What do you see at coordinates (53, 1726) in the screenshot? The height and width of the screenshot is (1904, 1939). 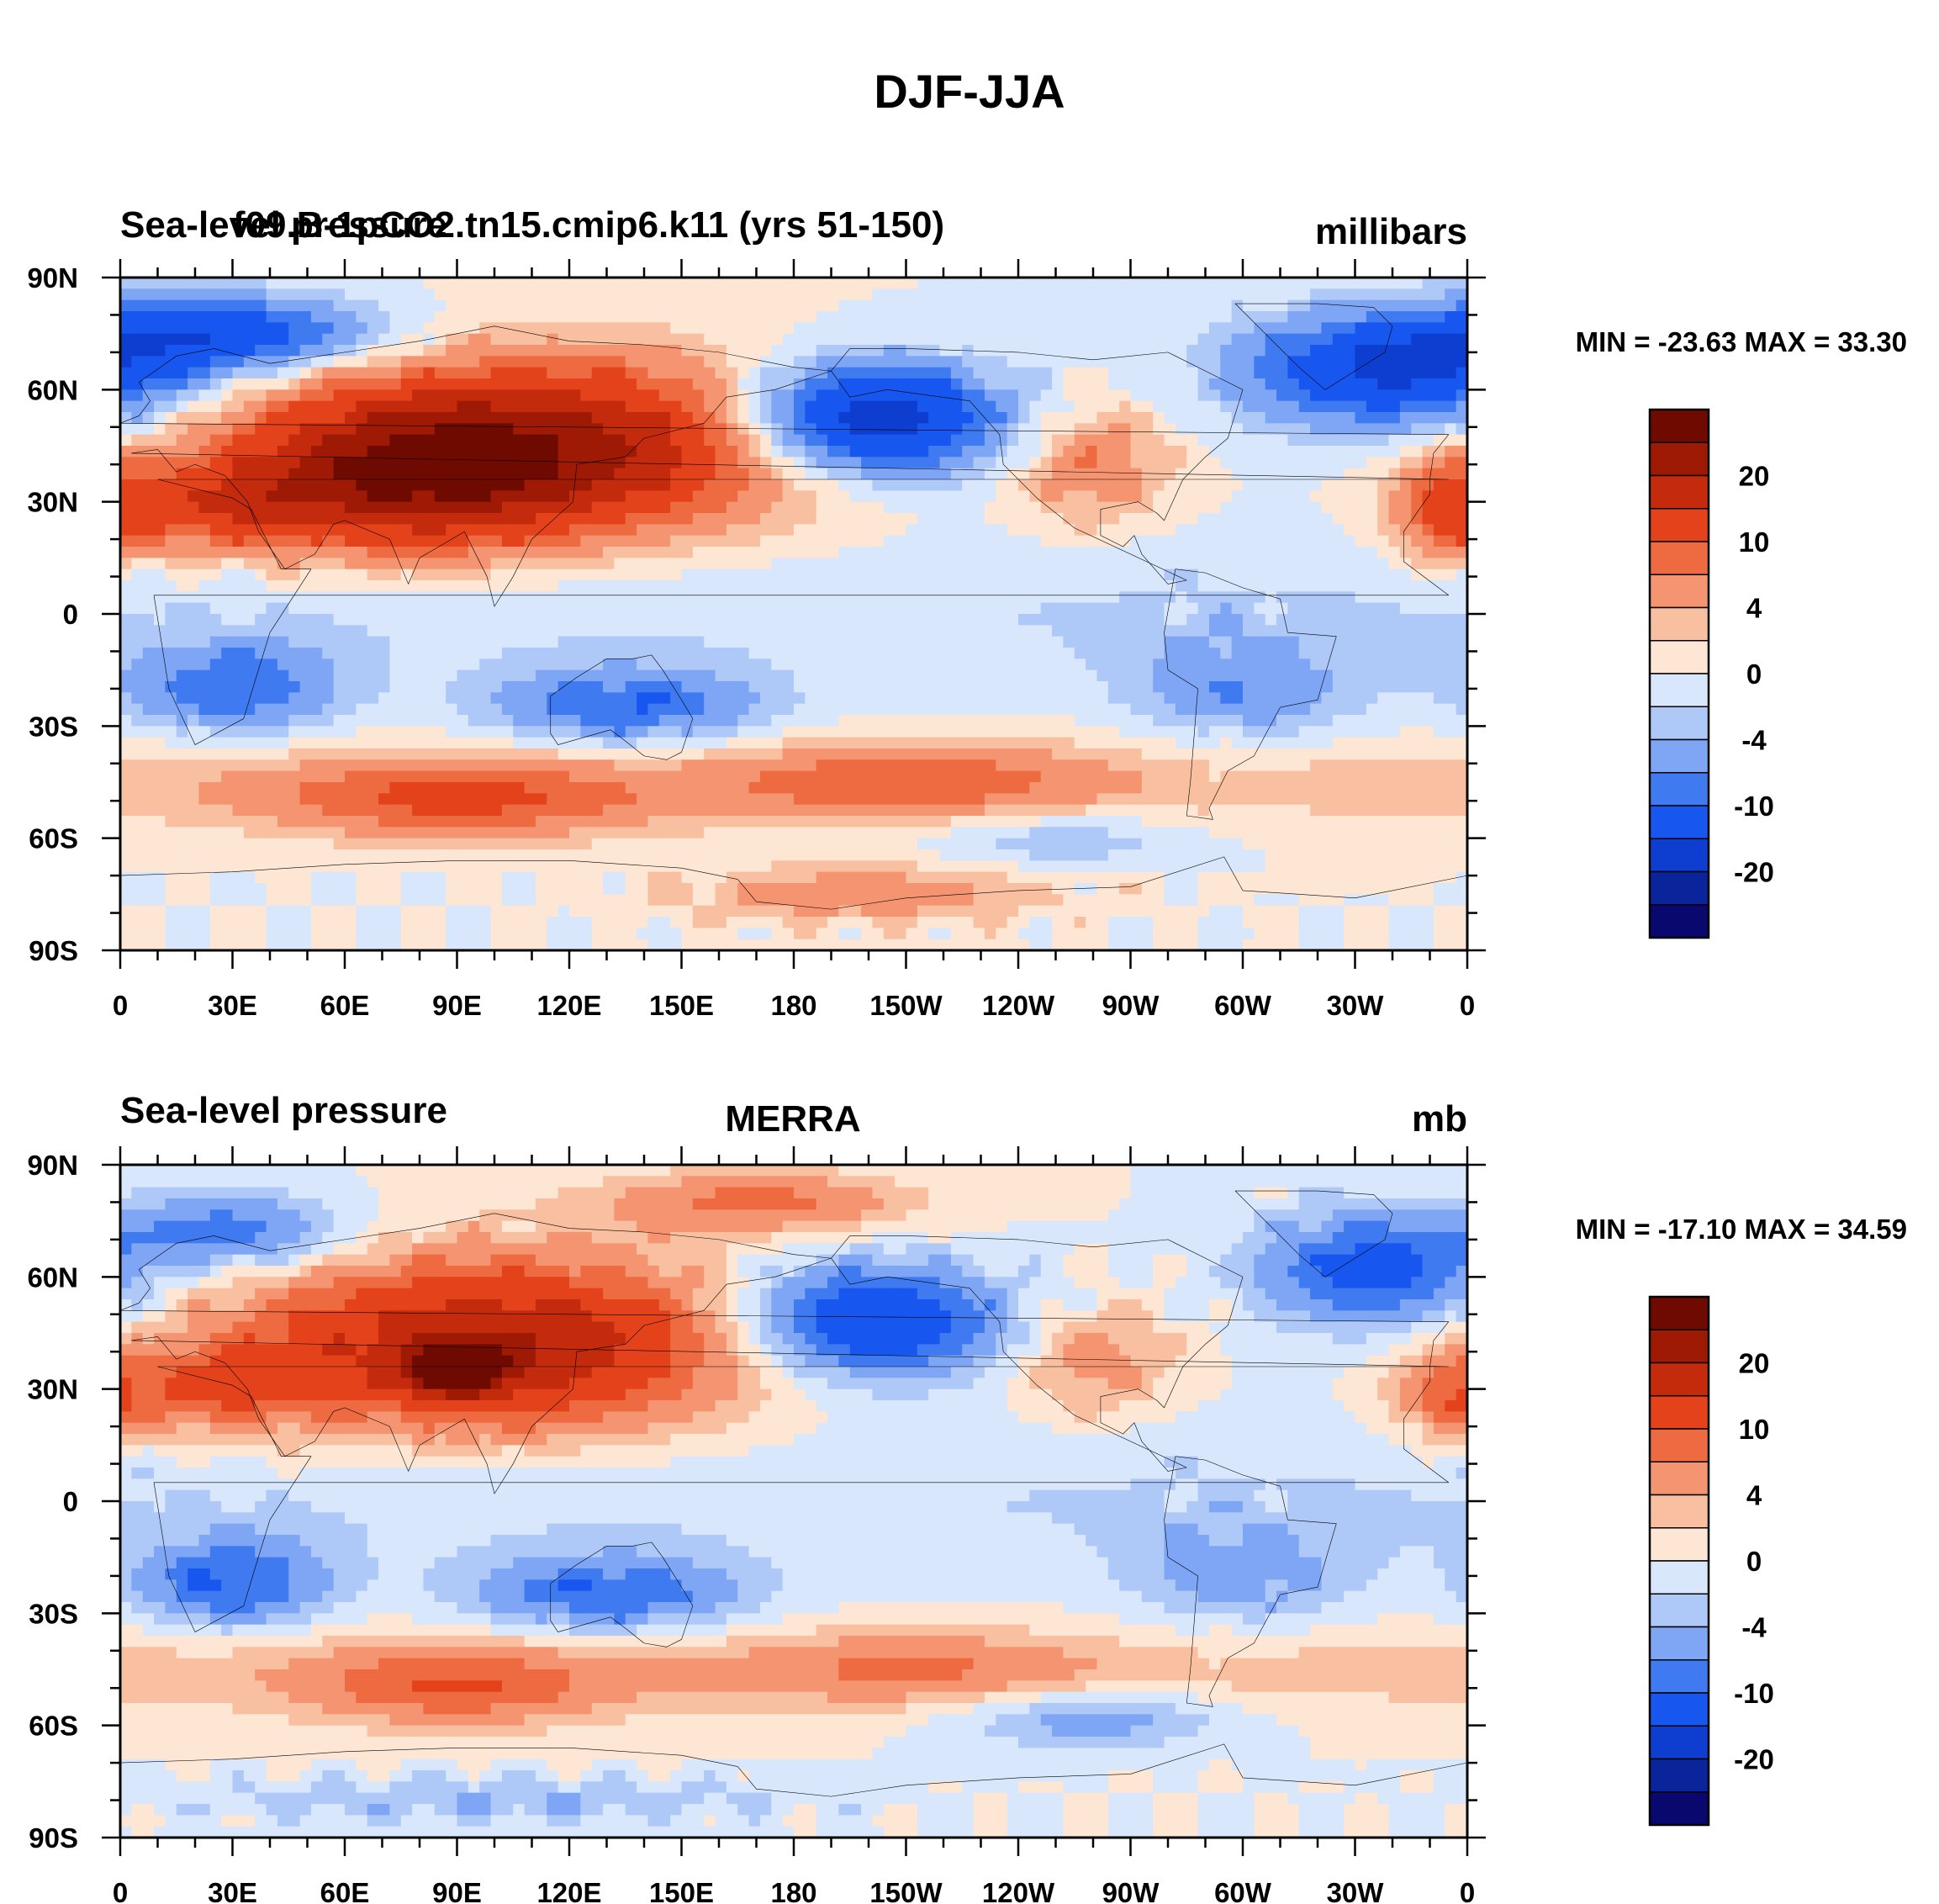 I see `y-tick-label: 60S` at bounding box center [53, 1726].